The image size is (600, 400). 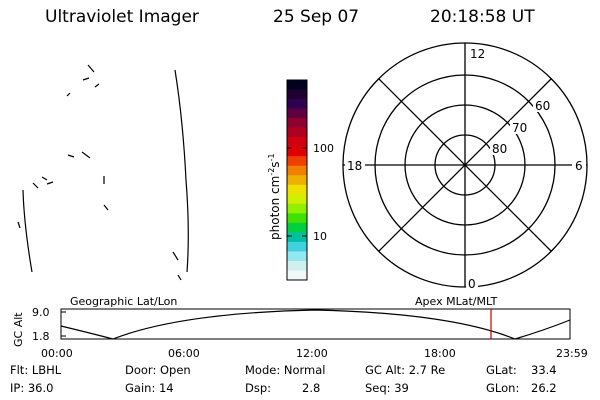 What do you see at coordinates (285, 370) in the screenshot?
I see `status-mode: Mode: Normal` at bounding box center [285, 370].